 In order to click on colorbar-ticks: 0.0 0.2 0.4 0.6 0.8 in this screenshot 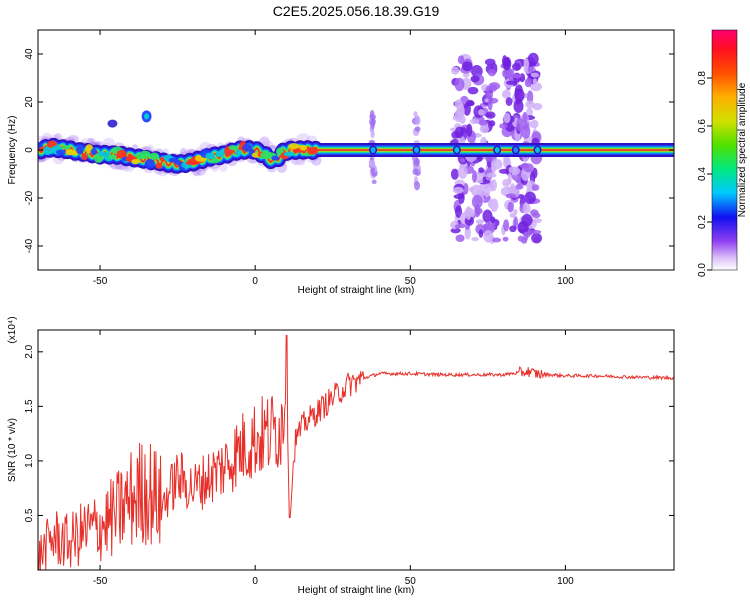, I will do `click(704, 174)`.